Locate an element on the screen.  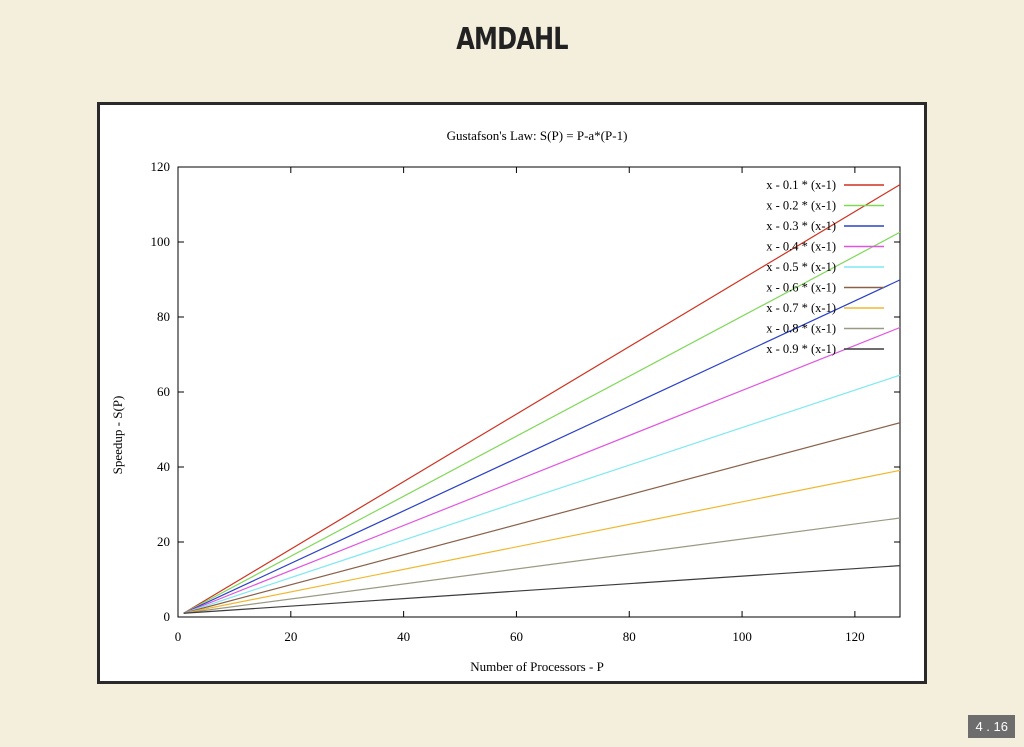
y-tick-label: 20 is located at coordinates (163, 541).